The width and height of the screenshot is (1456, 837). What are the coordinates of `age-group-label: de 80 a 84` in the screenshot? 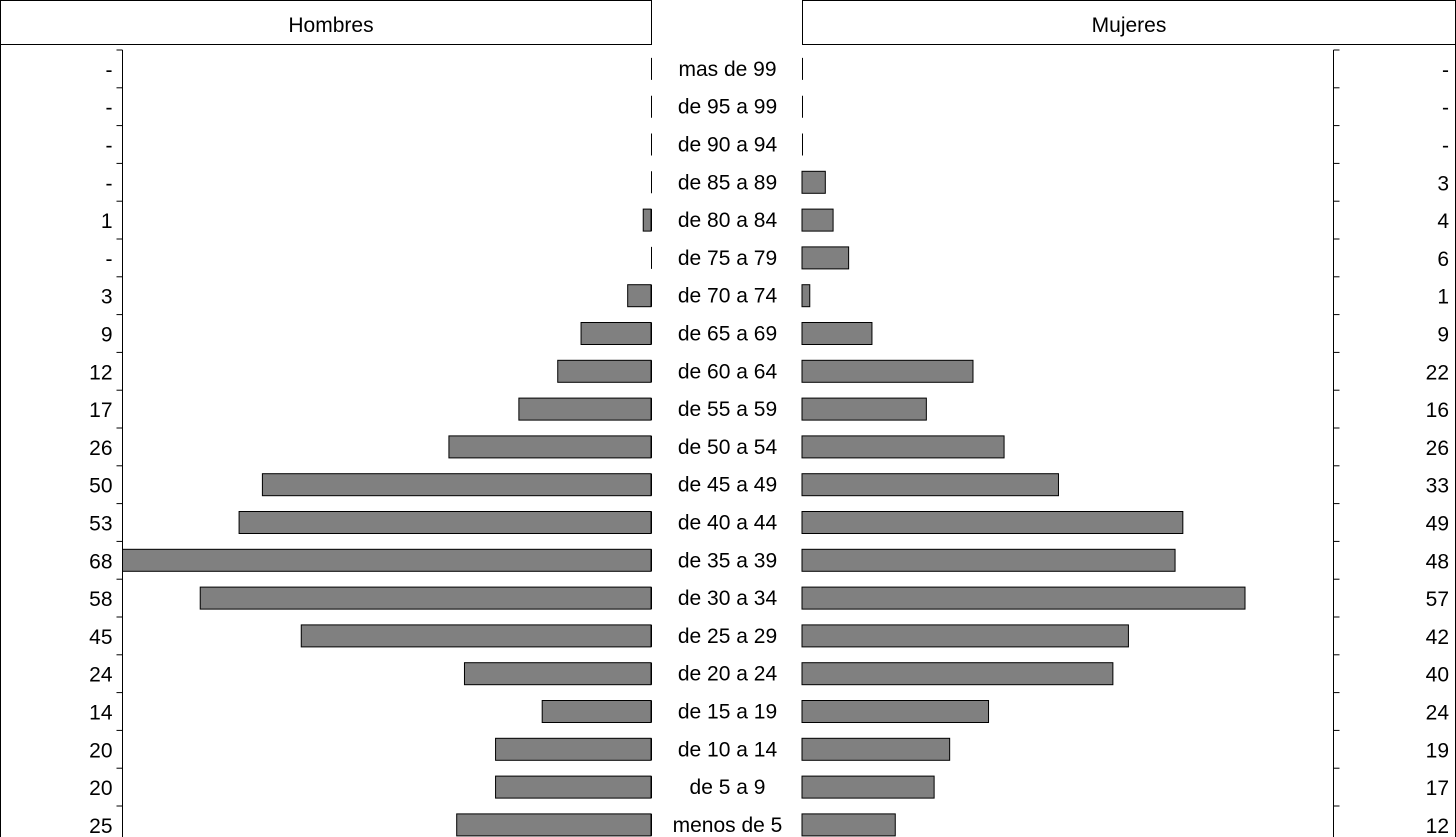 It's located at (728, 220).